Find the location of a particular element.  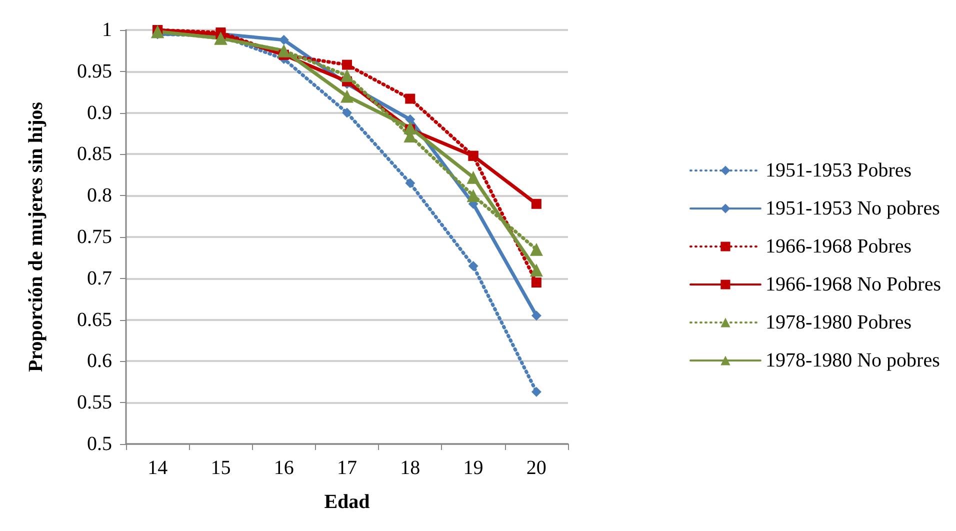

x-tick-label: 18 is located at coordinates (410, 468).